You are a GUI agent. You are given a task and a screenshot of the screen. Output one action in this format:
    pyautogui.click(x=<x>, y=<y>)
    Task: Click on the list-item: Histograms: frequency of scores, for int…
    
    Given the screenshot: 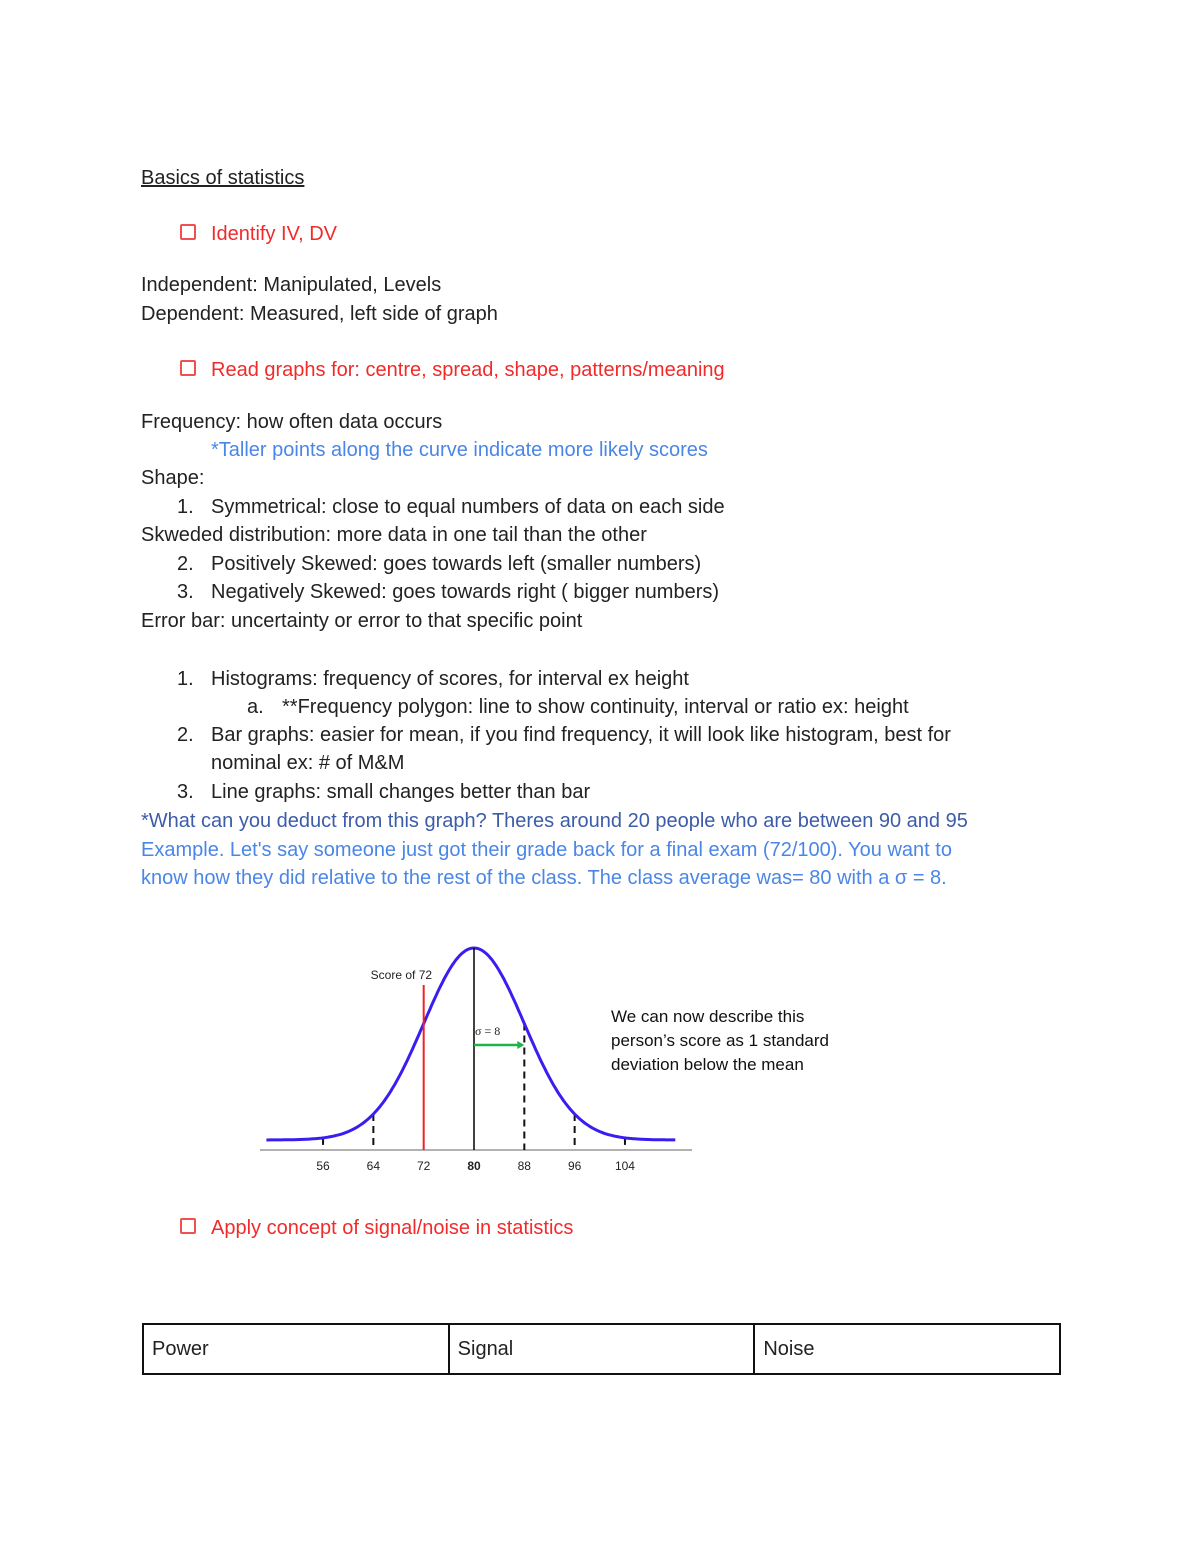 What is the action you would take?
    pyautogui.click(x=450, y=679)
    